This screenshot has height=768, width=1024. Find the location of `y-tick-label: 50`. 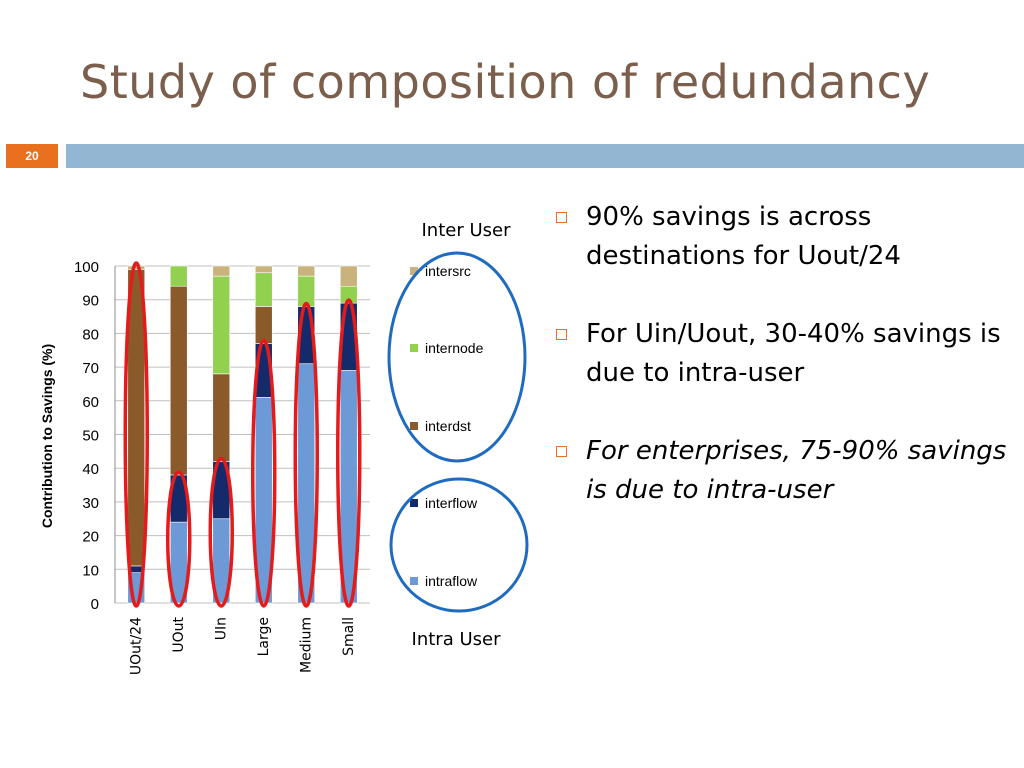

y-tick-label: 50 is located at coordinates (90, 436).